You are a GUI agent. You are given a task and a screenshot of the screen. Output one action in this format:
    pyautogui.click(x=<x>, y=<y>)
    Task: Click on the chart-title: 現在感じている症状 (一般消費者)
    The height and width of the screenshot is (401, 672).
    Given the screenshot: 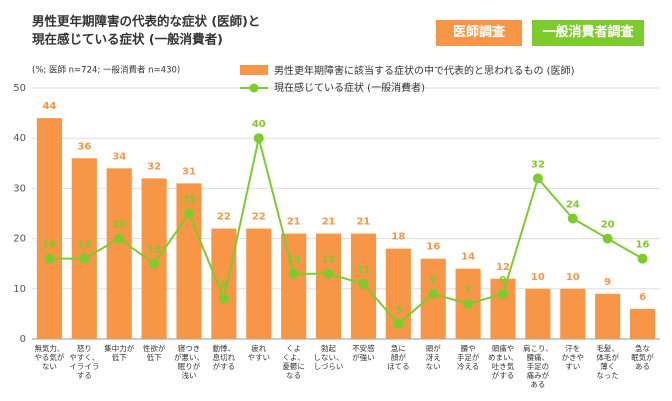 What is the action you would take?
    pyautogui.click(x=127, y=39)
    